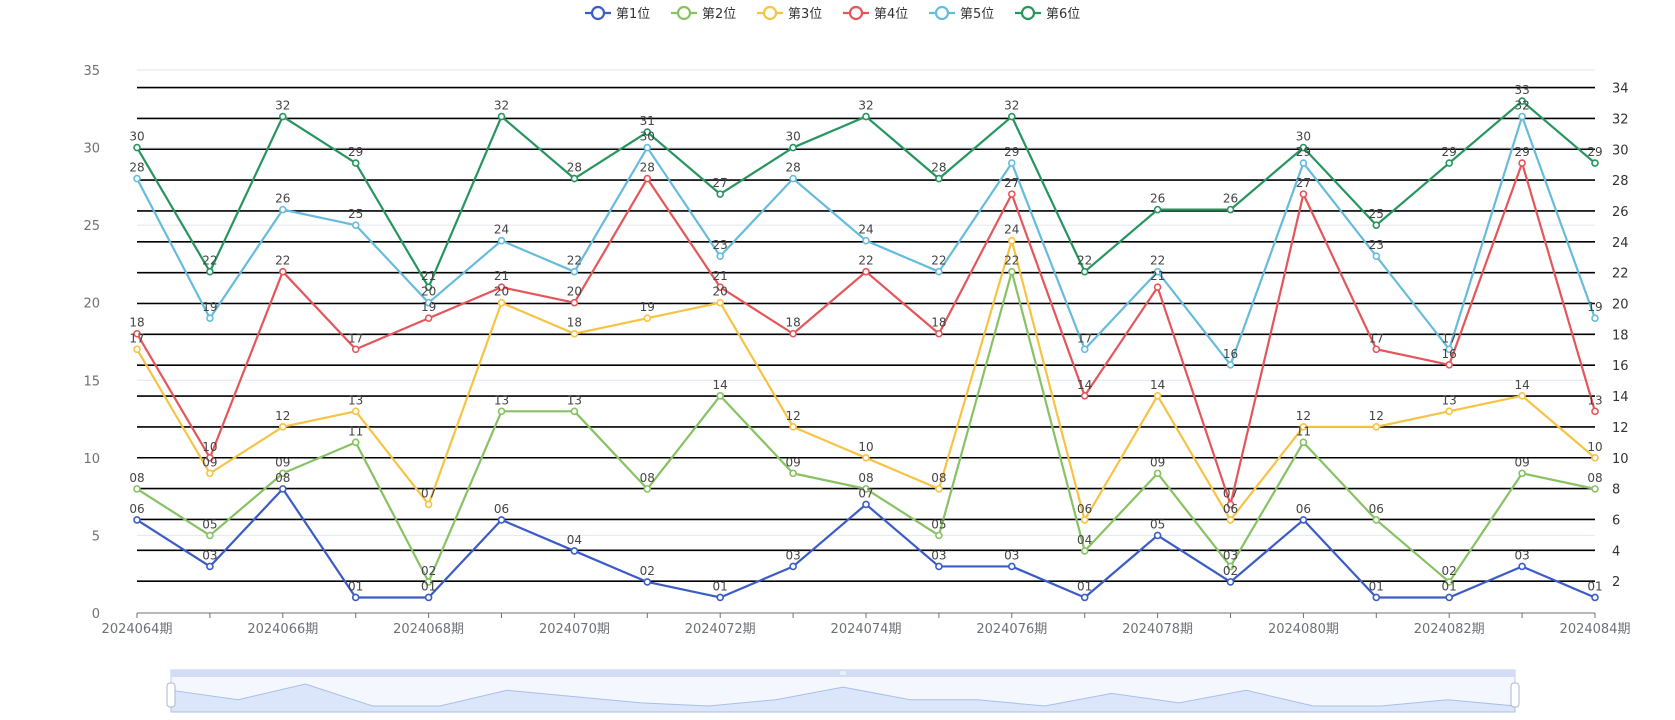  Describe the element at coordinates (891, 14) in the screenshot. I see `legend-label: 第4位` at that location.